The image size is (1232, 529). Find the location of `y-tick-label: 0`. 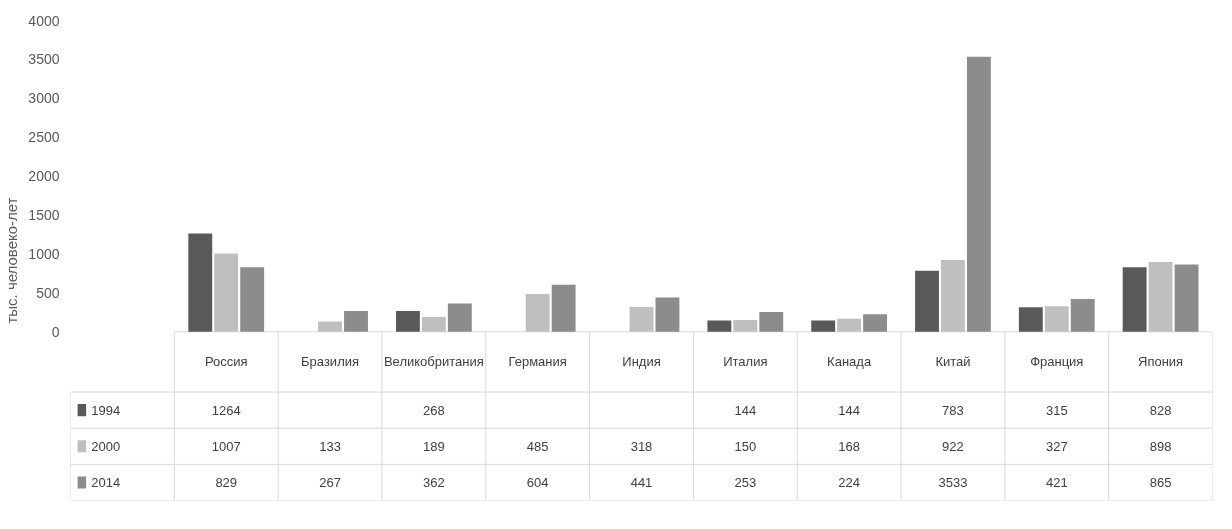

y-tick-label: 0 is located at coordinates (55, 331).